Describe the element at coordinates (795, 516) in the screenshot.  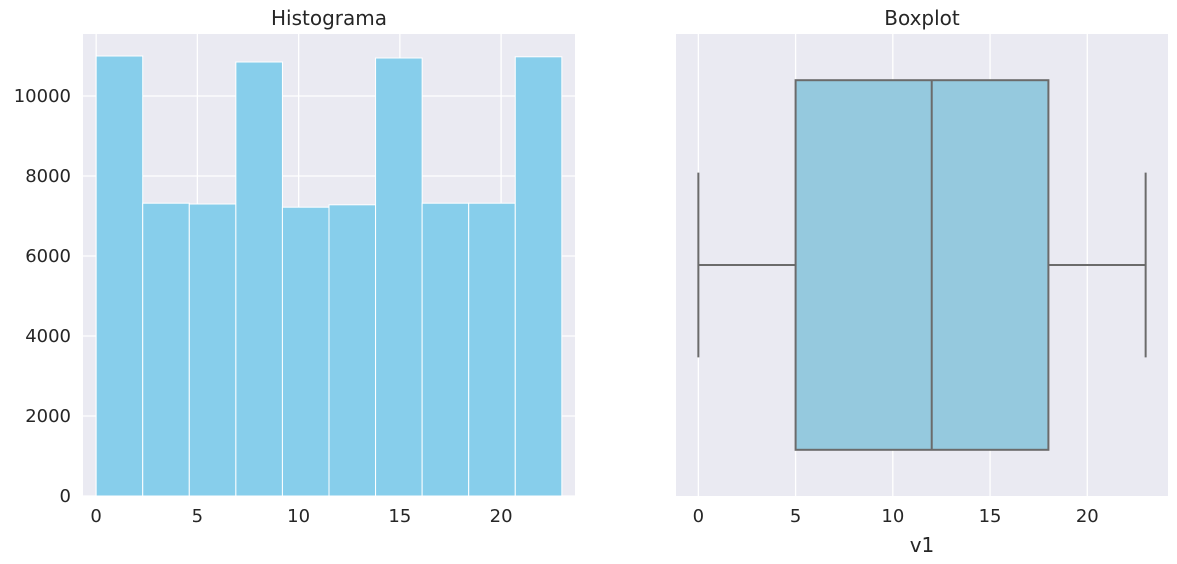
I see `boxplot-x-tick-label: 5` at that location.